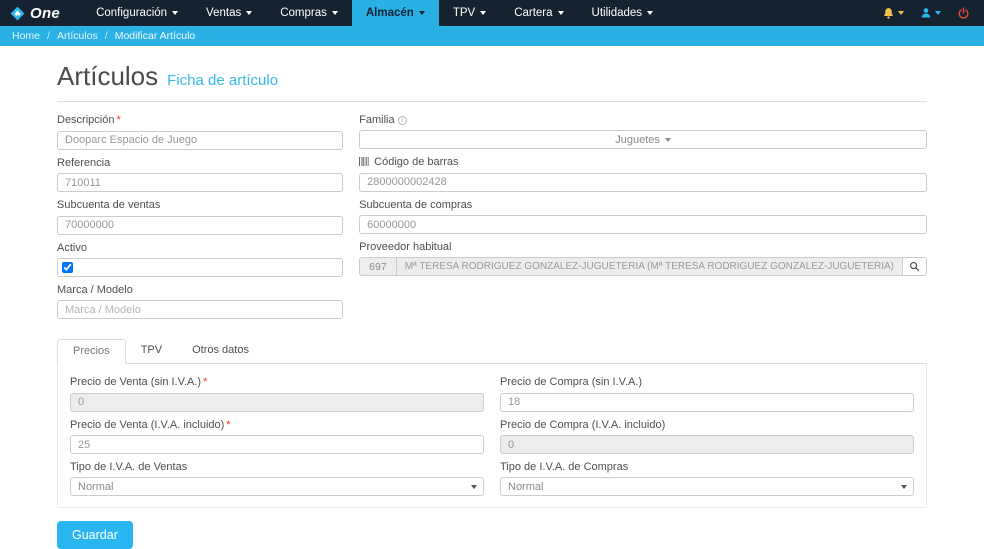  Describe the element at coordinates (492, 76) in the screenshot. I see `page-header: Artículos Ficha de artículo` at that location.